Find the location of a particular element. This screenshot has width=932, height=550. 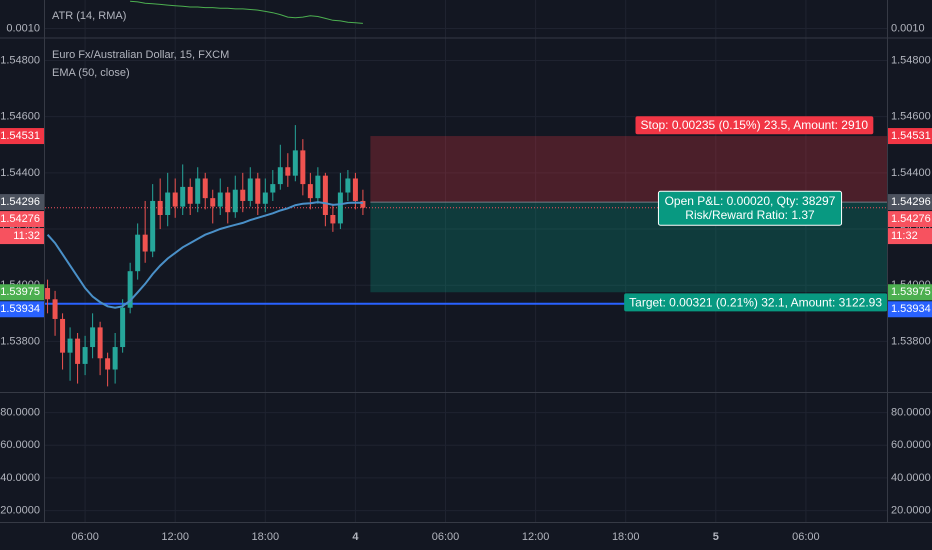

y-tick-label: 1.54600 is located at coordinates (20, 117).